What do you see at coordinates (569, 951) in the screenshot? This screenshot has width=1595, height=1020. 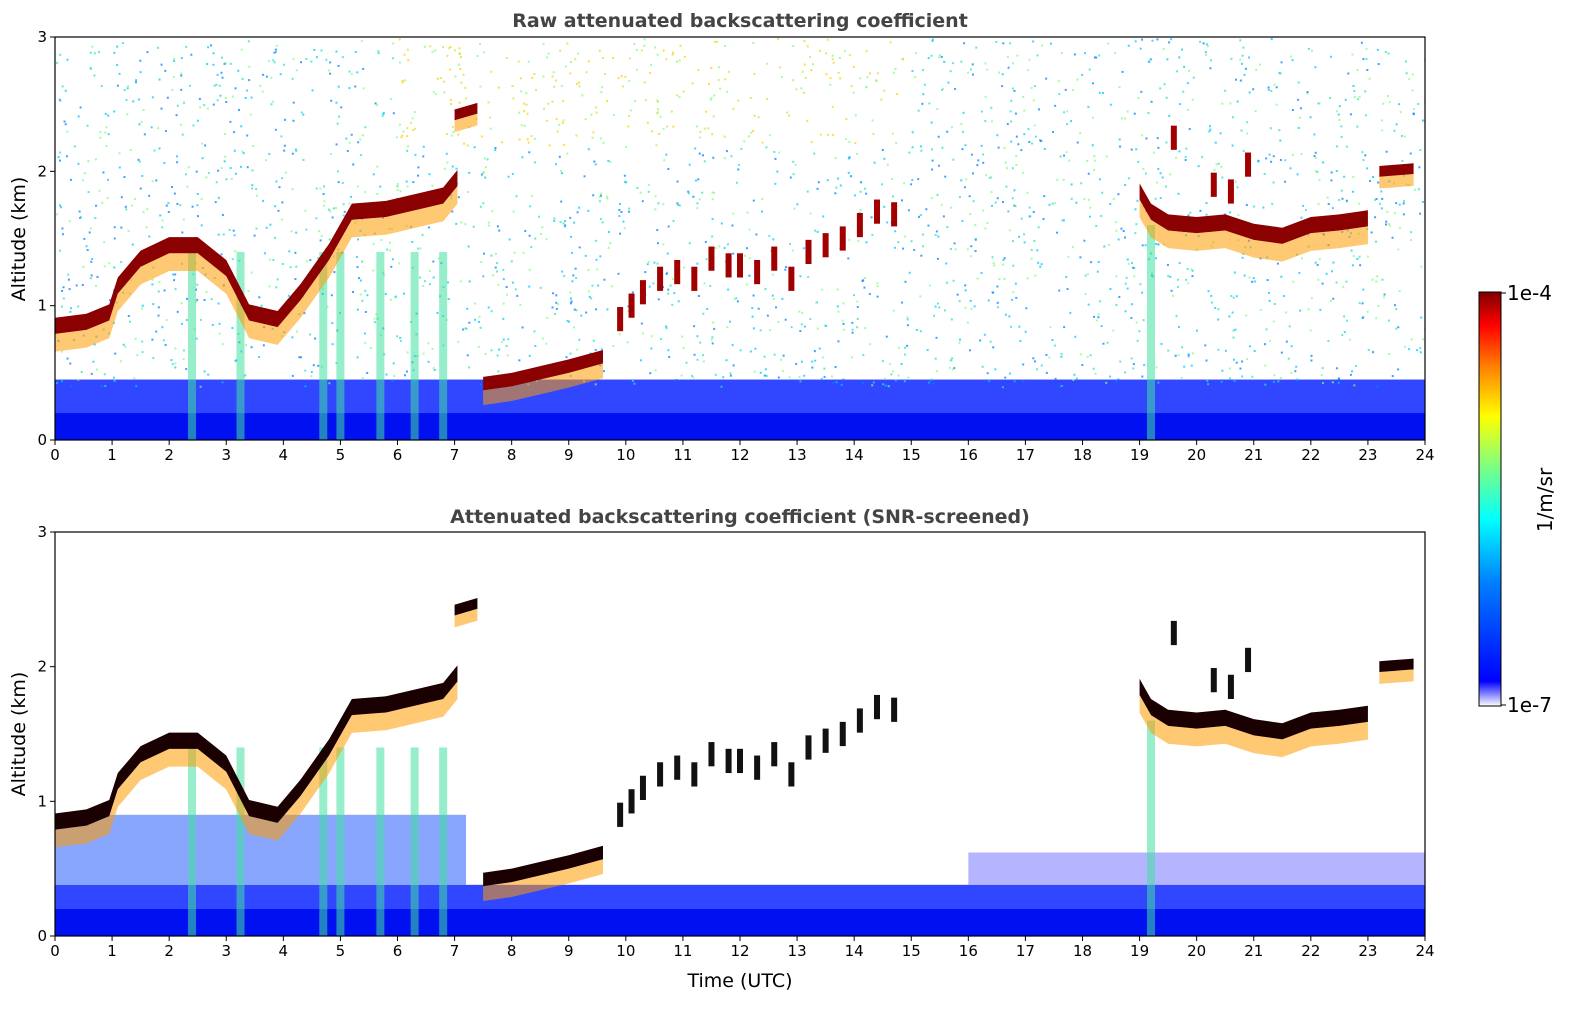 I see `x-tick-label: 9` at bounding box center [569, 951].